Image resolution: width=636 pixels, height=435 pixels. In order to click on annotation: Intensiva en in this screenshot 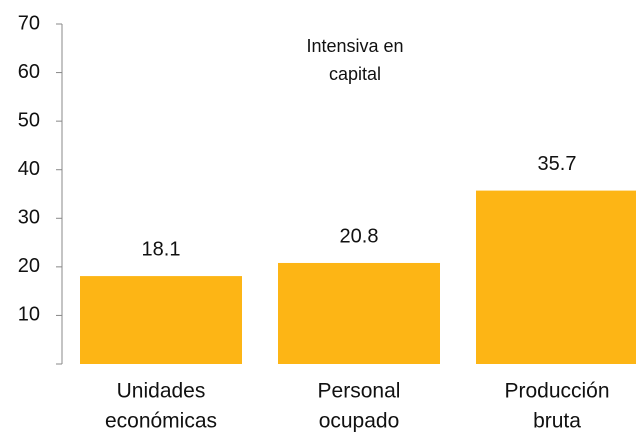, I will do `click(354, 46)`.